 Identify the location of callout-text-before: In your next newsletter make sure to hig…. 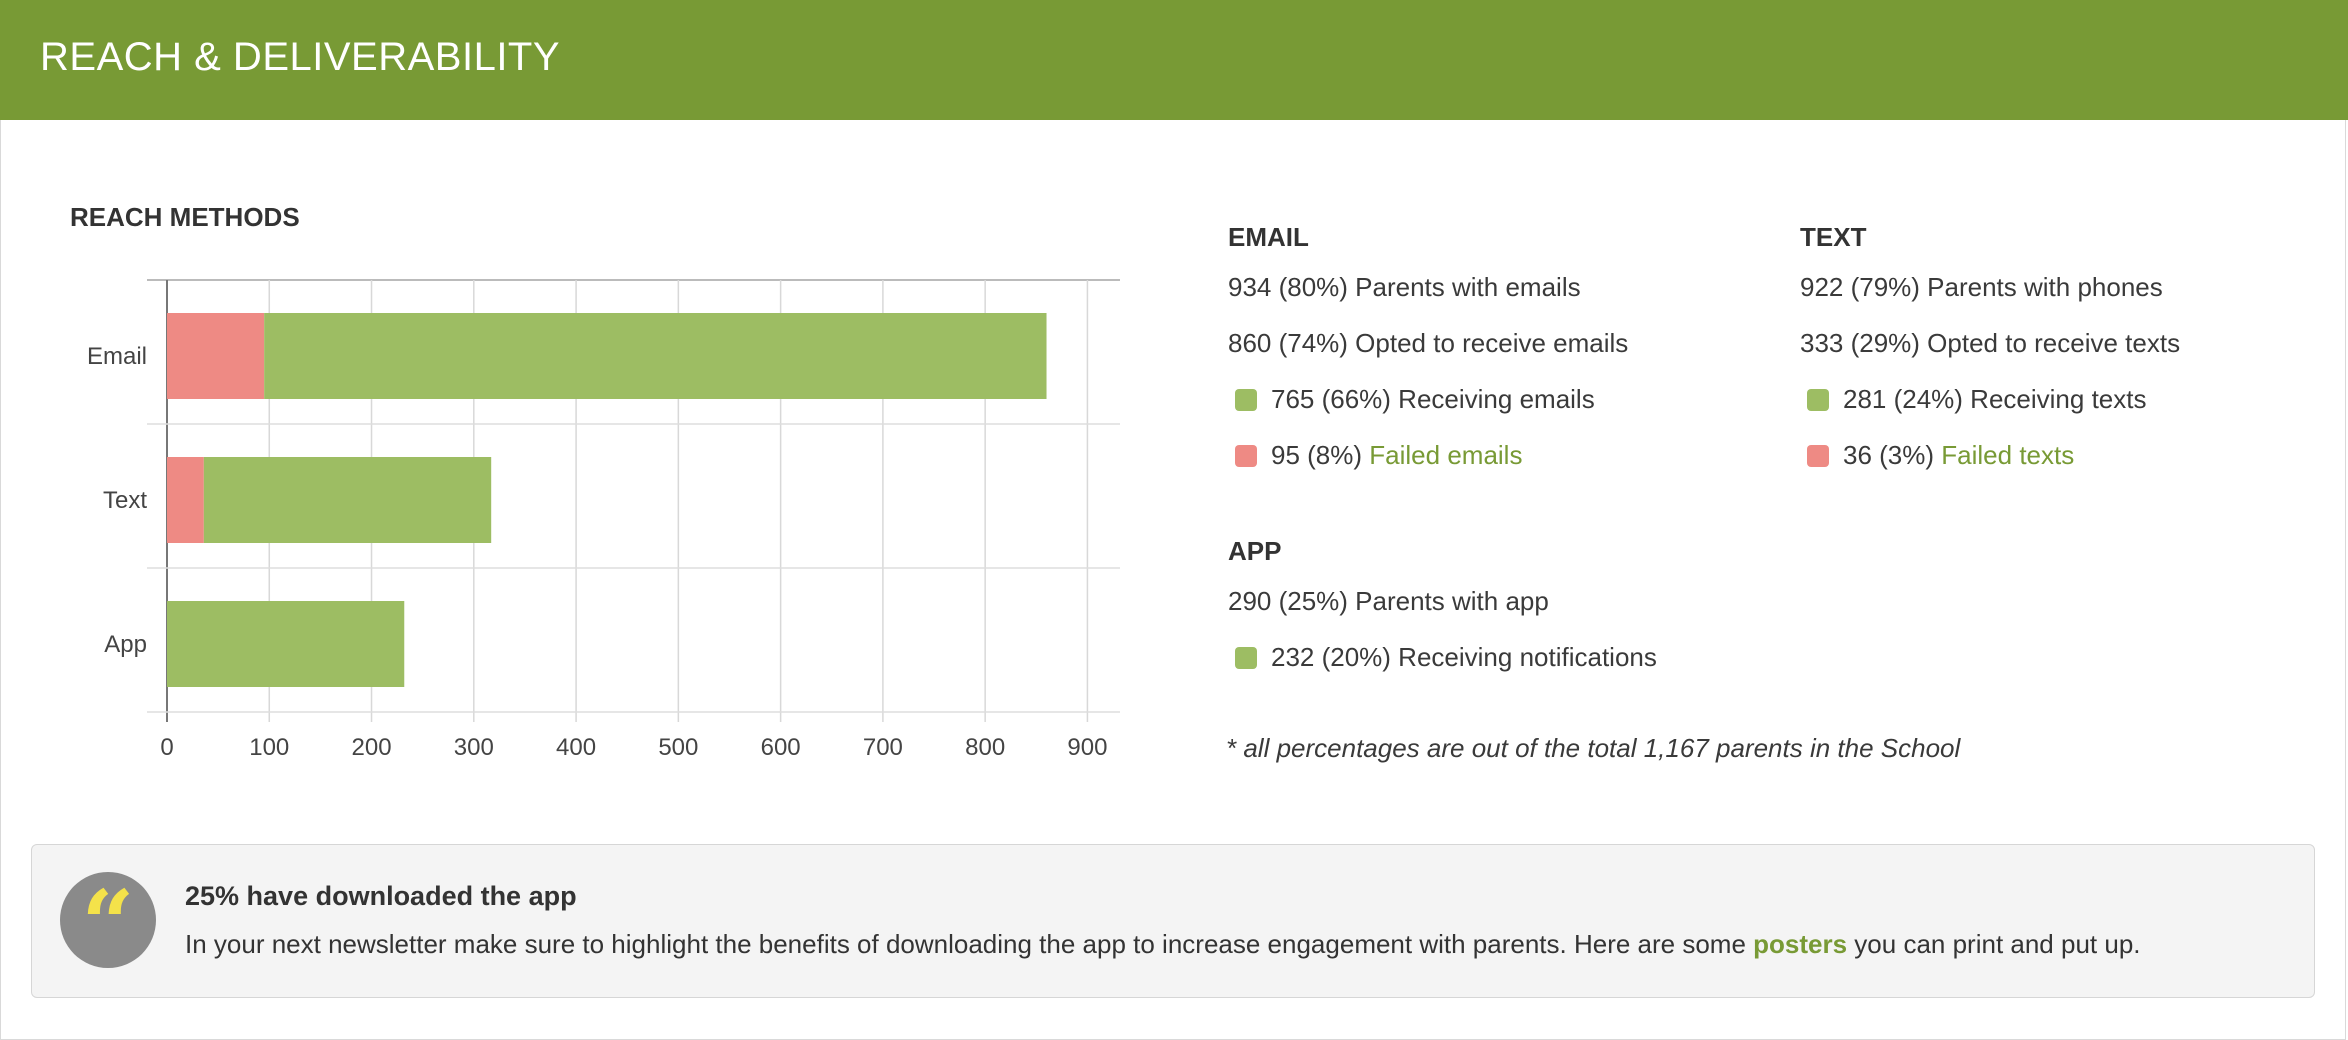
(969, 944).